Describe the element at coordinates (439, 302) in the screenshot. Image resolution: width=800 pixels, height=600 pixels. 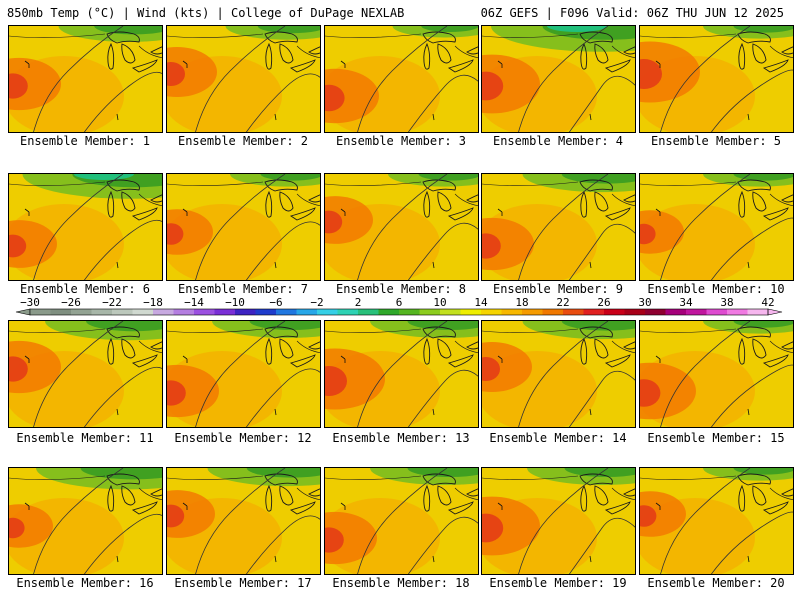
I see `colorbar-tick-label: 10` at that location.